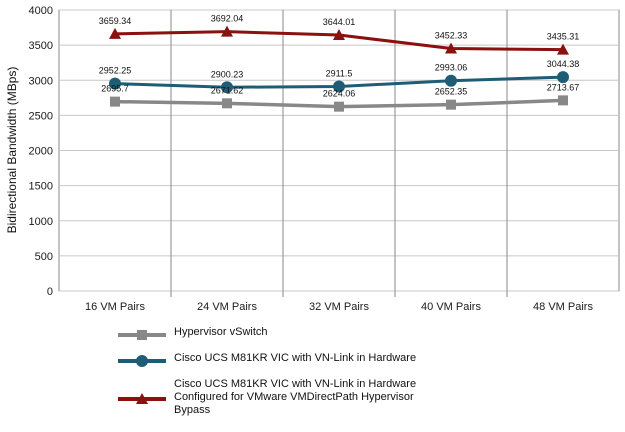 The height and width of the screenshot is (432, 625). I want to click on x-tick-label: 40 VM Pairs, so click(451, 307).